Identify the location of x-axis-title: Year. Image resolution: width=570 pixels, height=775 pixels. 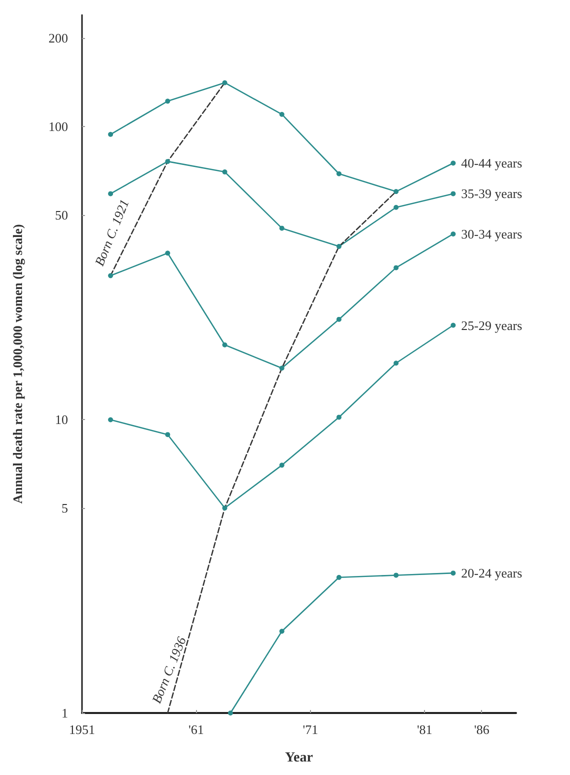
(299, 758).